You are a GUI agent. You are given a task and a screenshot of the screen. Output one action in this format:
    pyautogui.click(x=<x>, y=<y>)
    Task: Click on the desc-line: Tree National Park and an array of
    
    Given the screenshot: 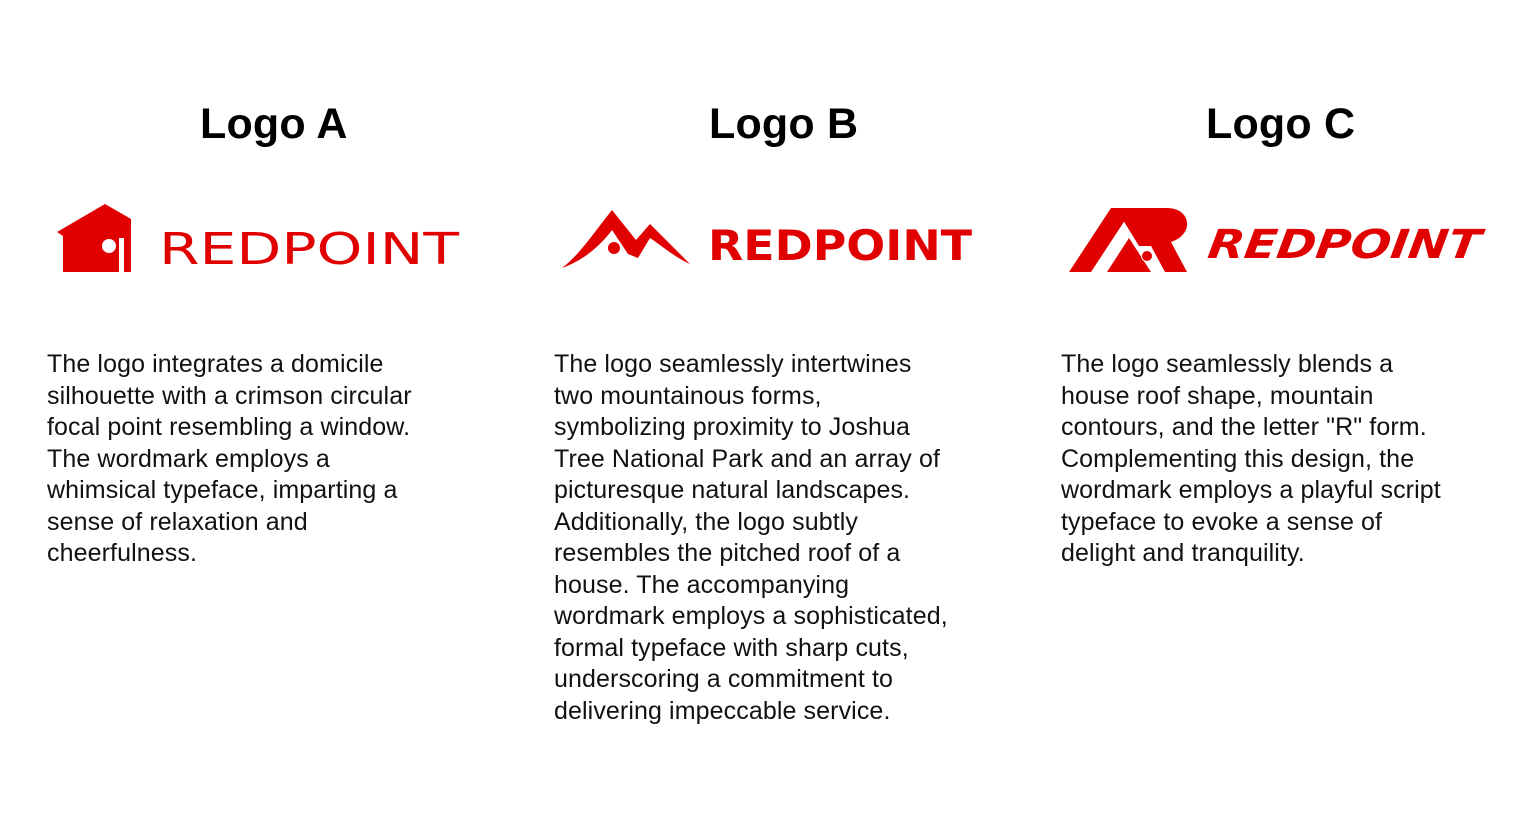 What is the action you would take?
    pyautogui.click(x=747, y=458)
    